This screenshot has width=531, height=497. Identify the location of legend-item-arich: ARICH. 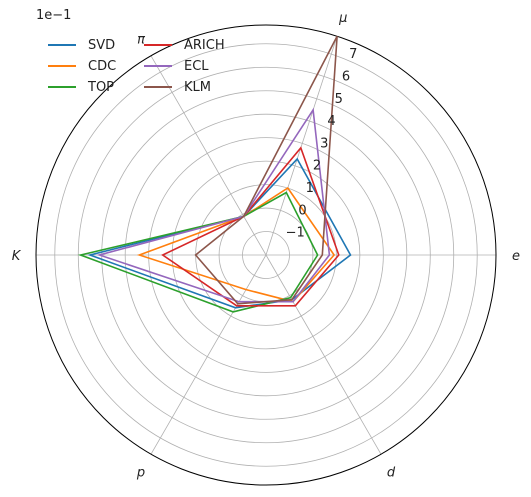
(192, 45).